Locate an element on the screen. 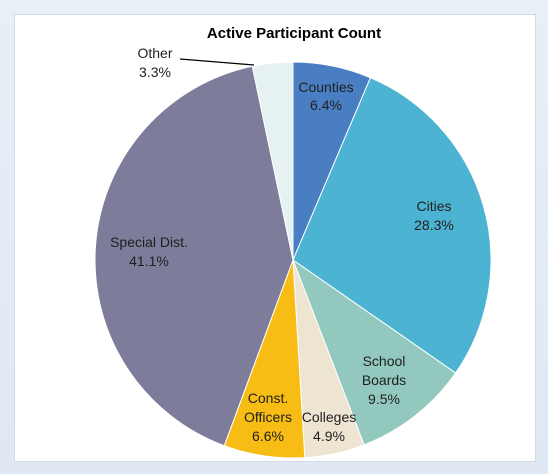  slice-pct-other: 3.3% is located at coordinates (155, 72).